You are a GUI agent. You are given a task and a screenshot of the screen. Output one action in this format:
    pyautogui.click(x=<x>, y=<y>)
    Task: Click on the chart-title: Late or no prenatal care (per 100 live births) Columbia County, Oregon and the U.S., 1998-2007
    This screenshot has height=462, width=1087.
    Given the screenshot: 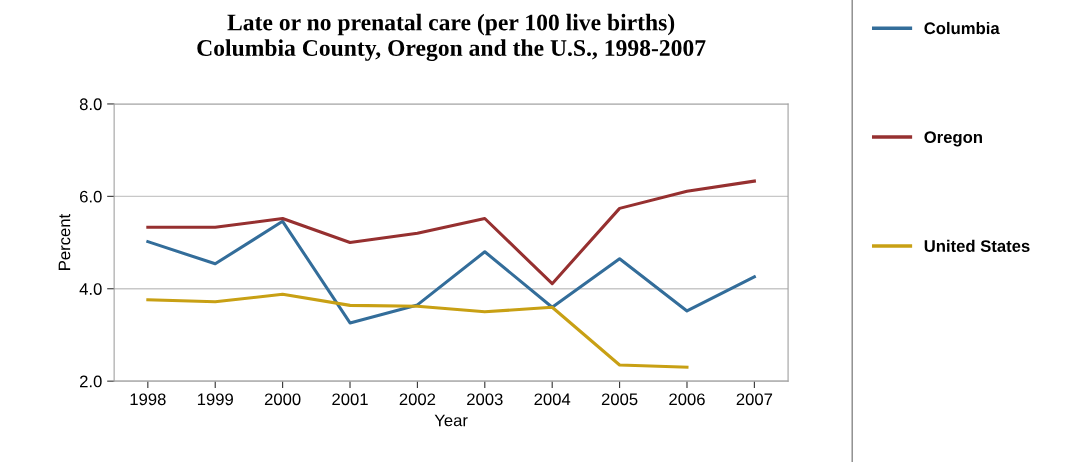 What is the action you would take?
    pyautogui.click(x=451, y=37)
    